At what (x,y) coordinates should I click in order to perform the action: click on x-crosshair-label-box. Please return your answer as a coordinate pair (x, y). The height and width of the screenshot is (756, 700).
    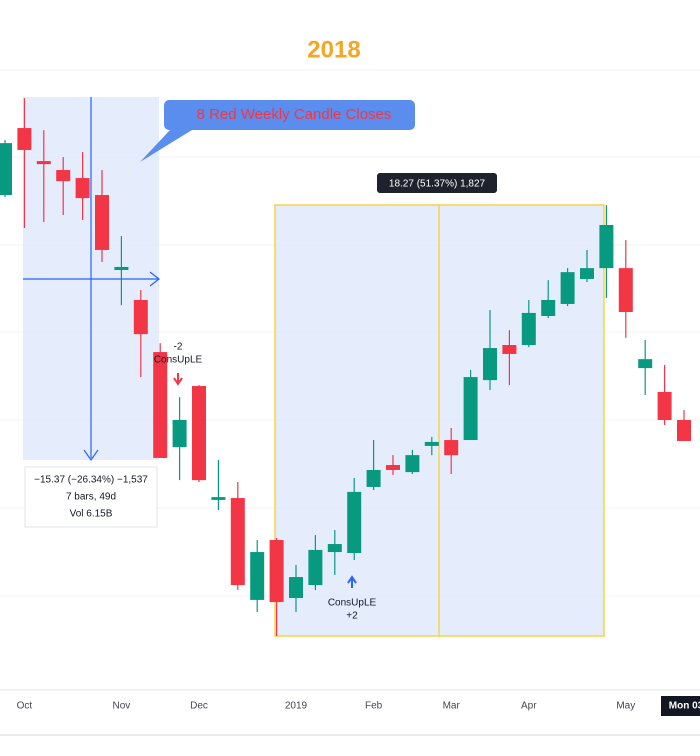
    Looking at the image, I should click on (680, 706).